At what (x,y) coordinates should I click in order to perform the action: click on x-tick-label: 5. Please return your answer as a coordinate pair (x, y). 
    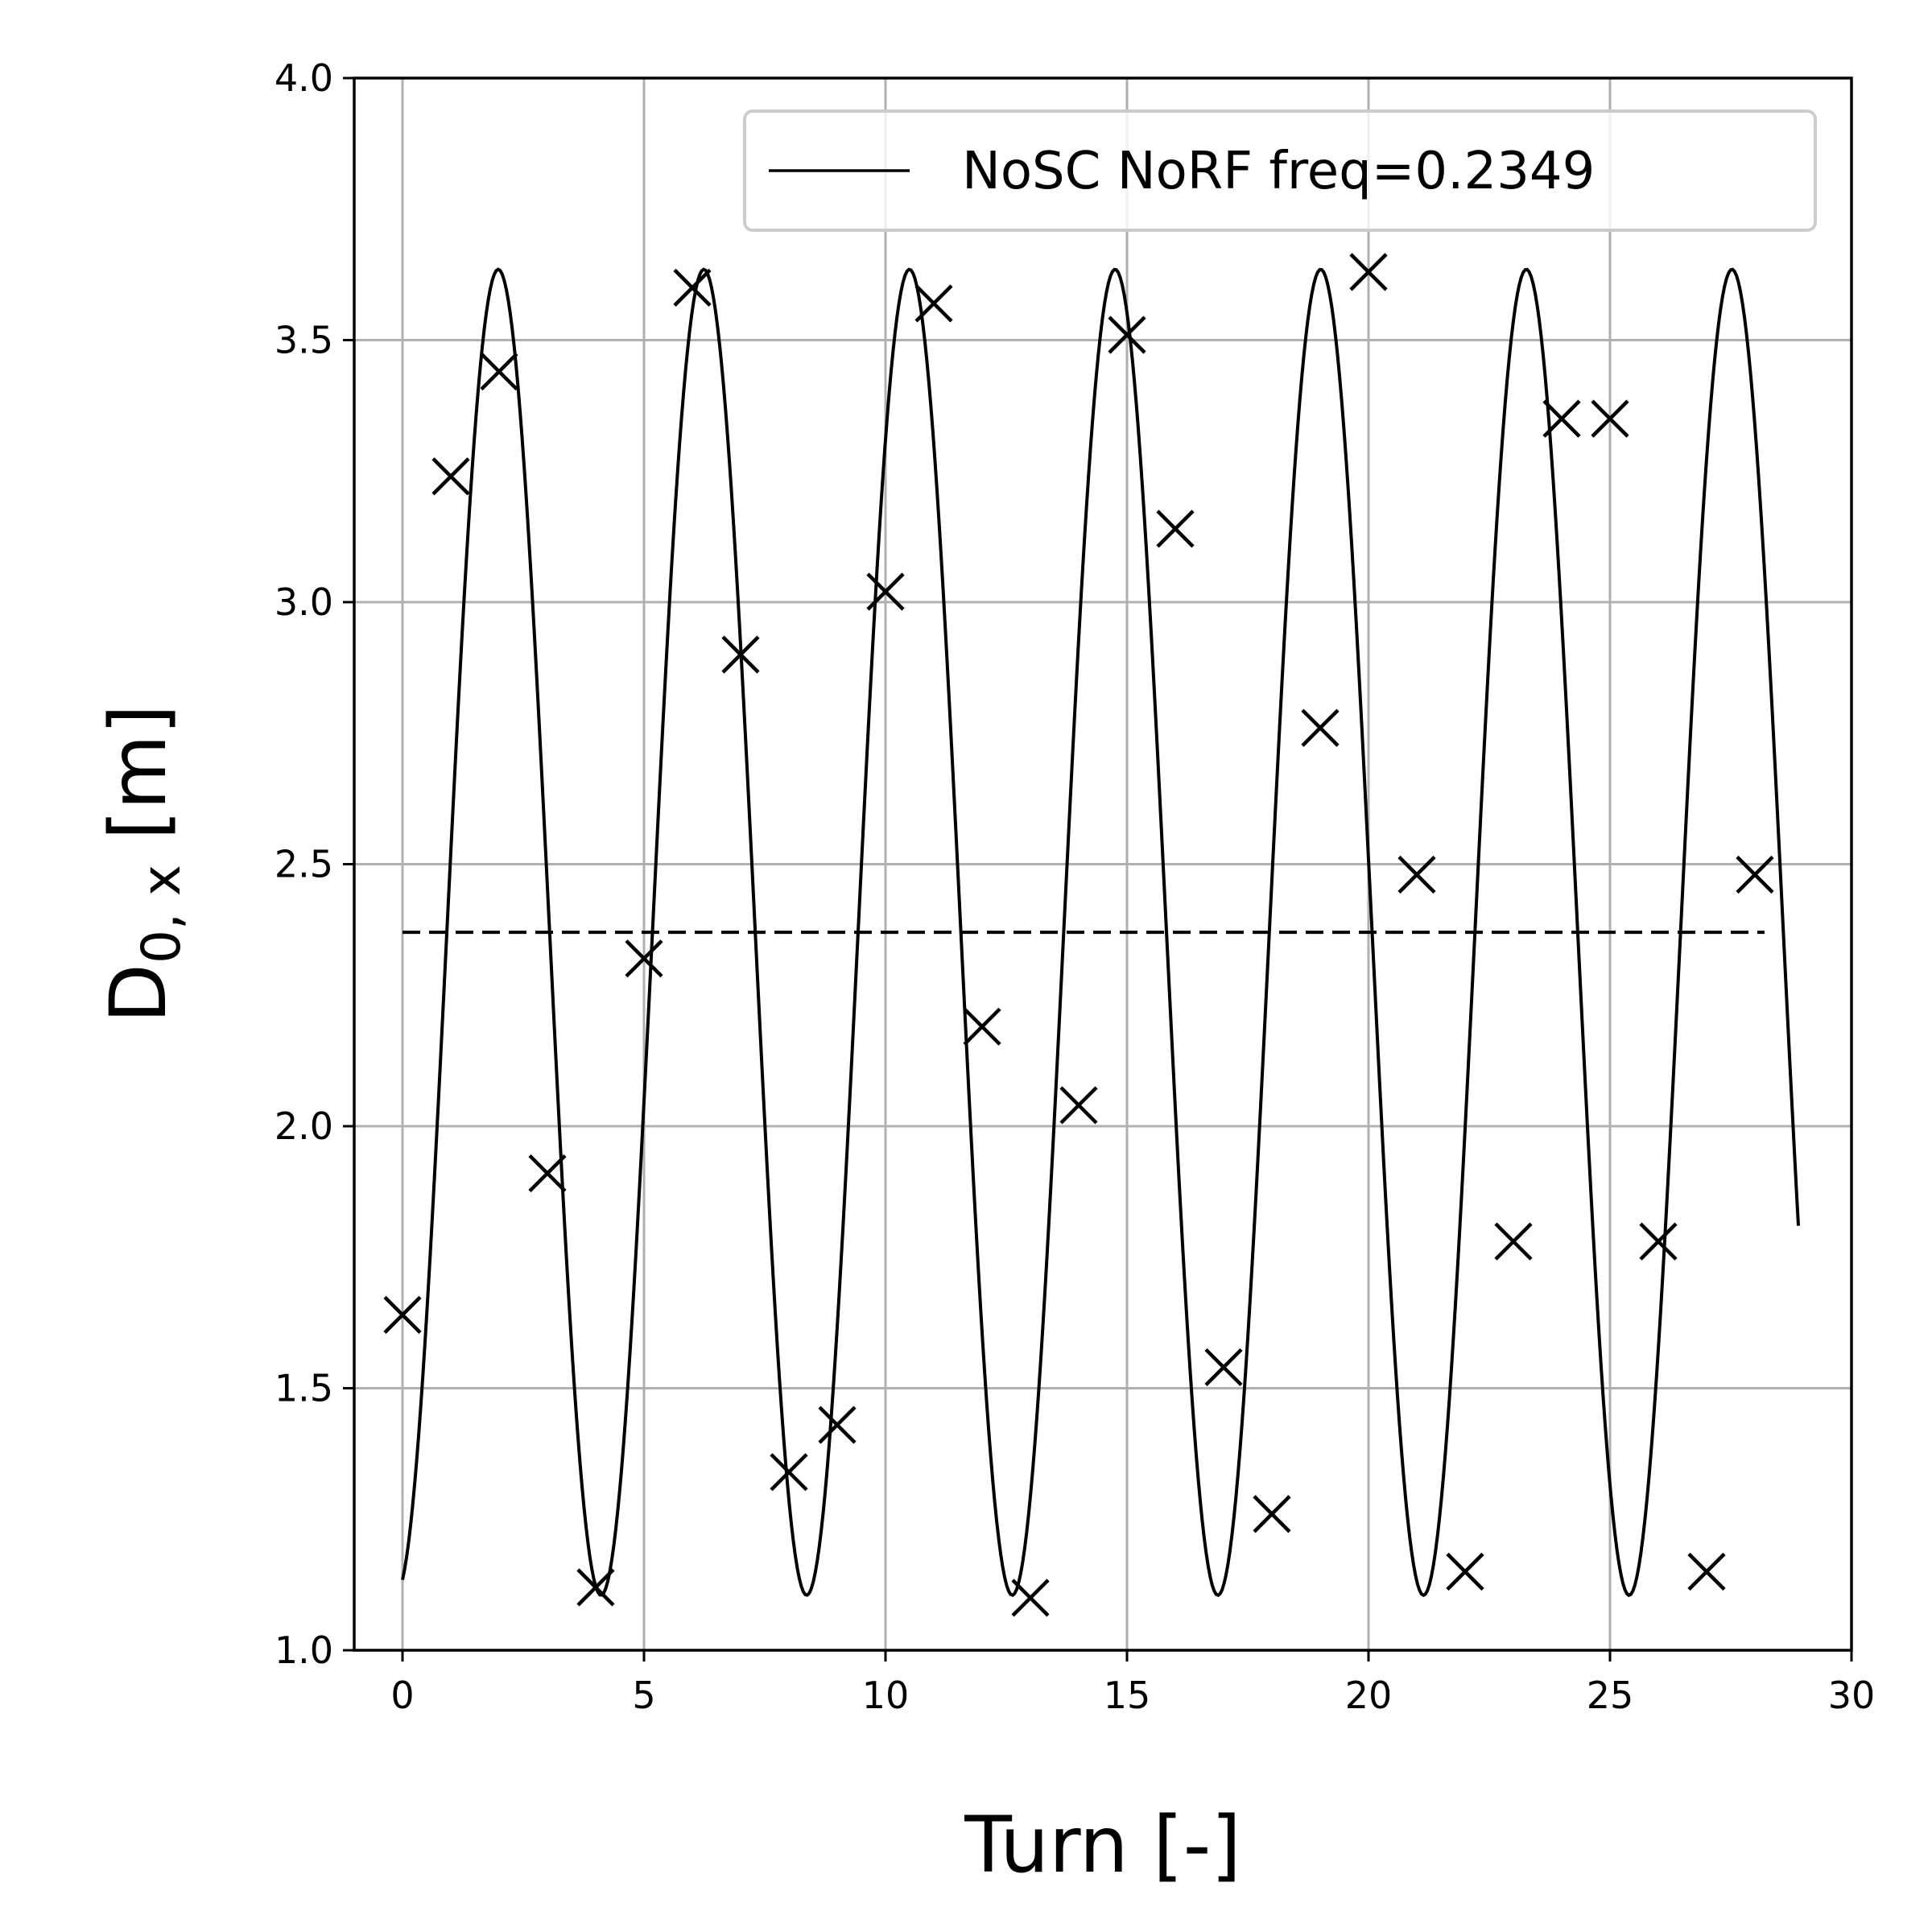
    Looking at the image, I should click on (643, 1695).